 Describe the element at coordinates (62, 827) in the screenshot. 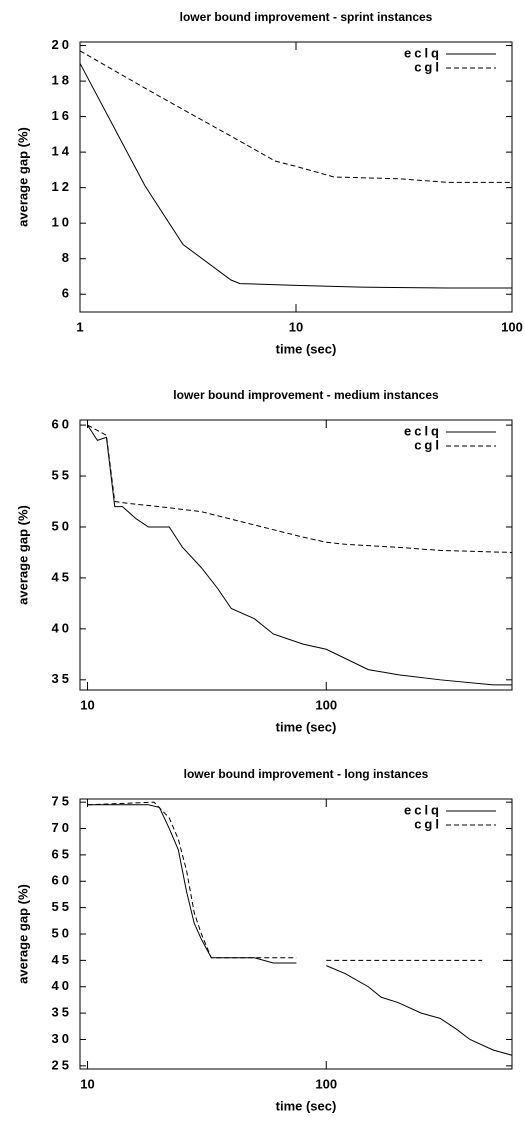

I see `y-tick-label: 70` at that location.